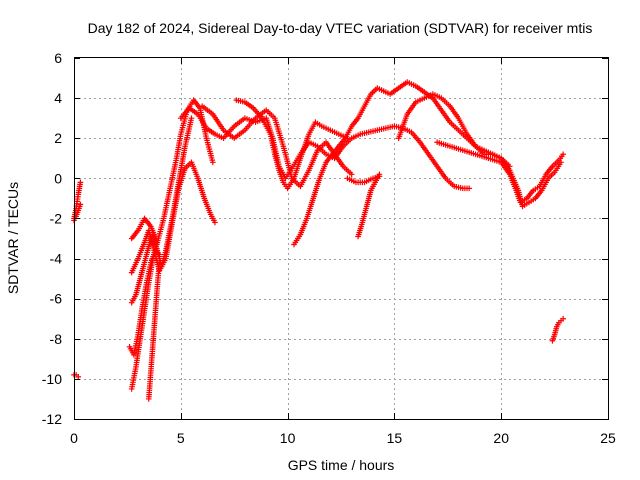 The width and height of the screenshot is (640, 480). I want to click on x-axis-title: GPS time / hours, so click(341, 465).